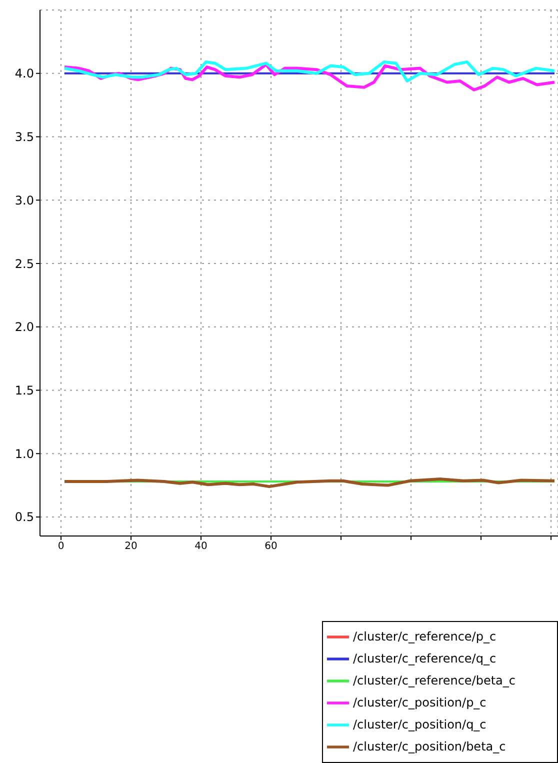  Describe the element at coordinates (24, 517) in the screenshot. I see `y-tick-label: 0.5` at that location.